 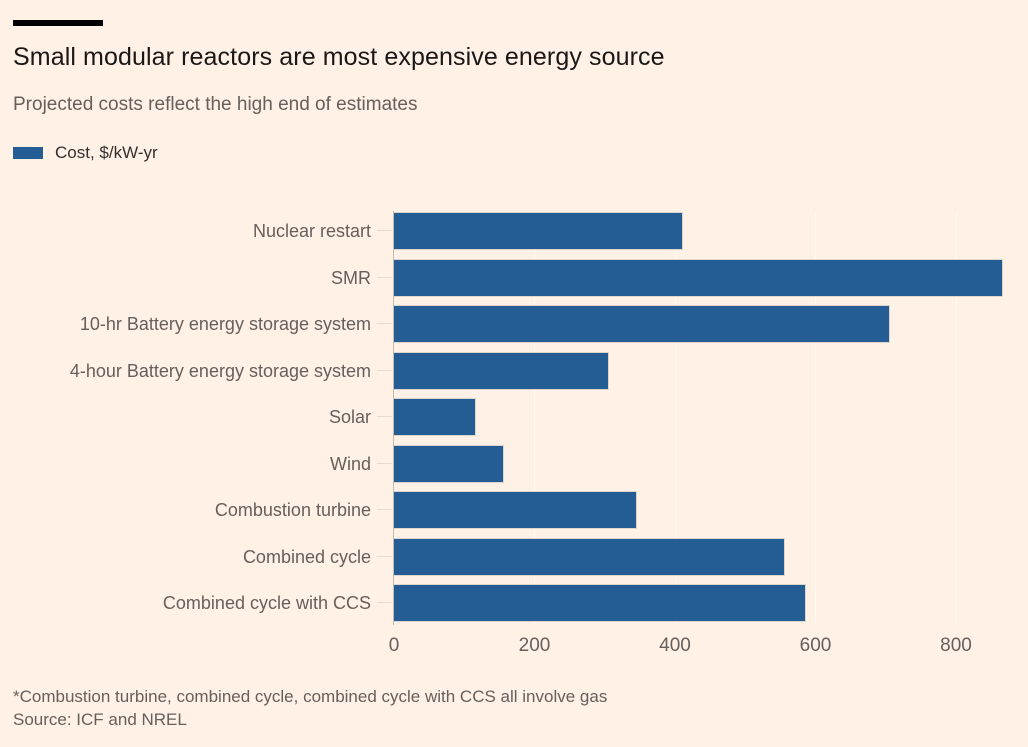 I want to click on category-label: SMR, so click(x=351, y=277).